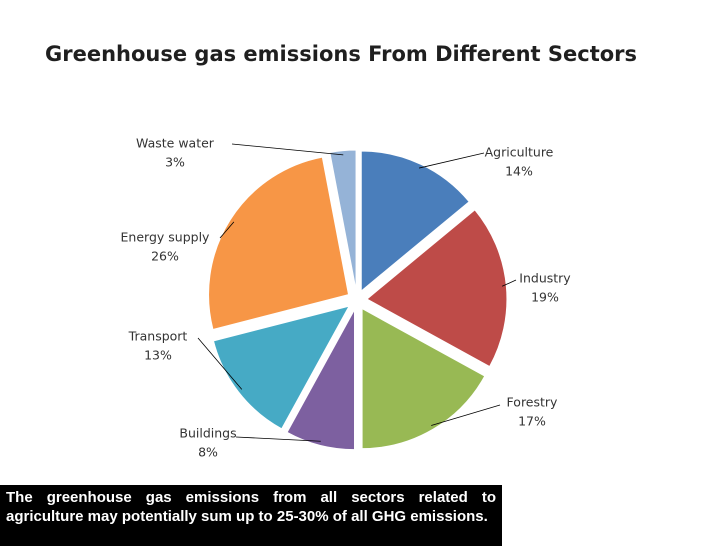  What do you see at coordinates (175, 162) in the screenshot?
I see `slice-value-label: 3%` at bounding box center [175, 162].